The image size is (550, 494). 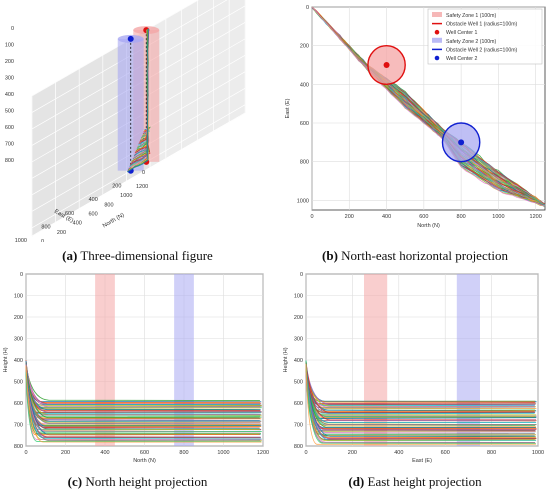 What do you see at coordinates (69, 214) in the screenshot?
I see `a-east-tick-label: 600` at bounding box center [69, 214].